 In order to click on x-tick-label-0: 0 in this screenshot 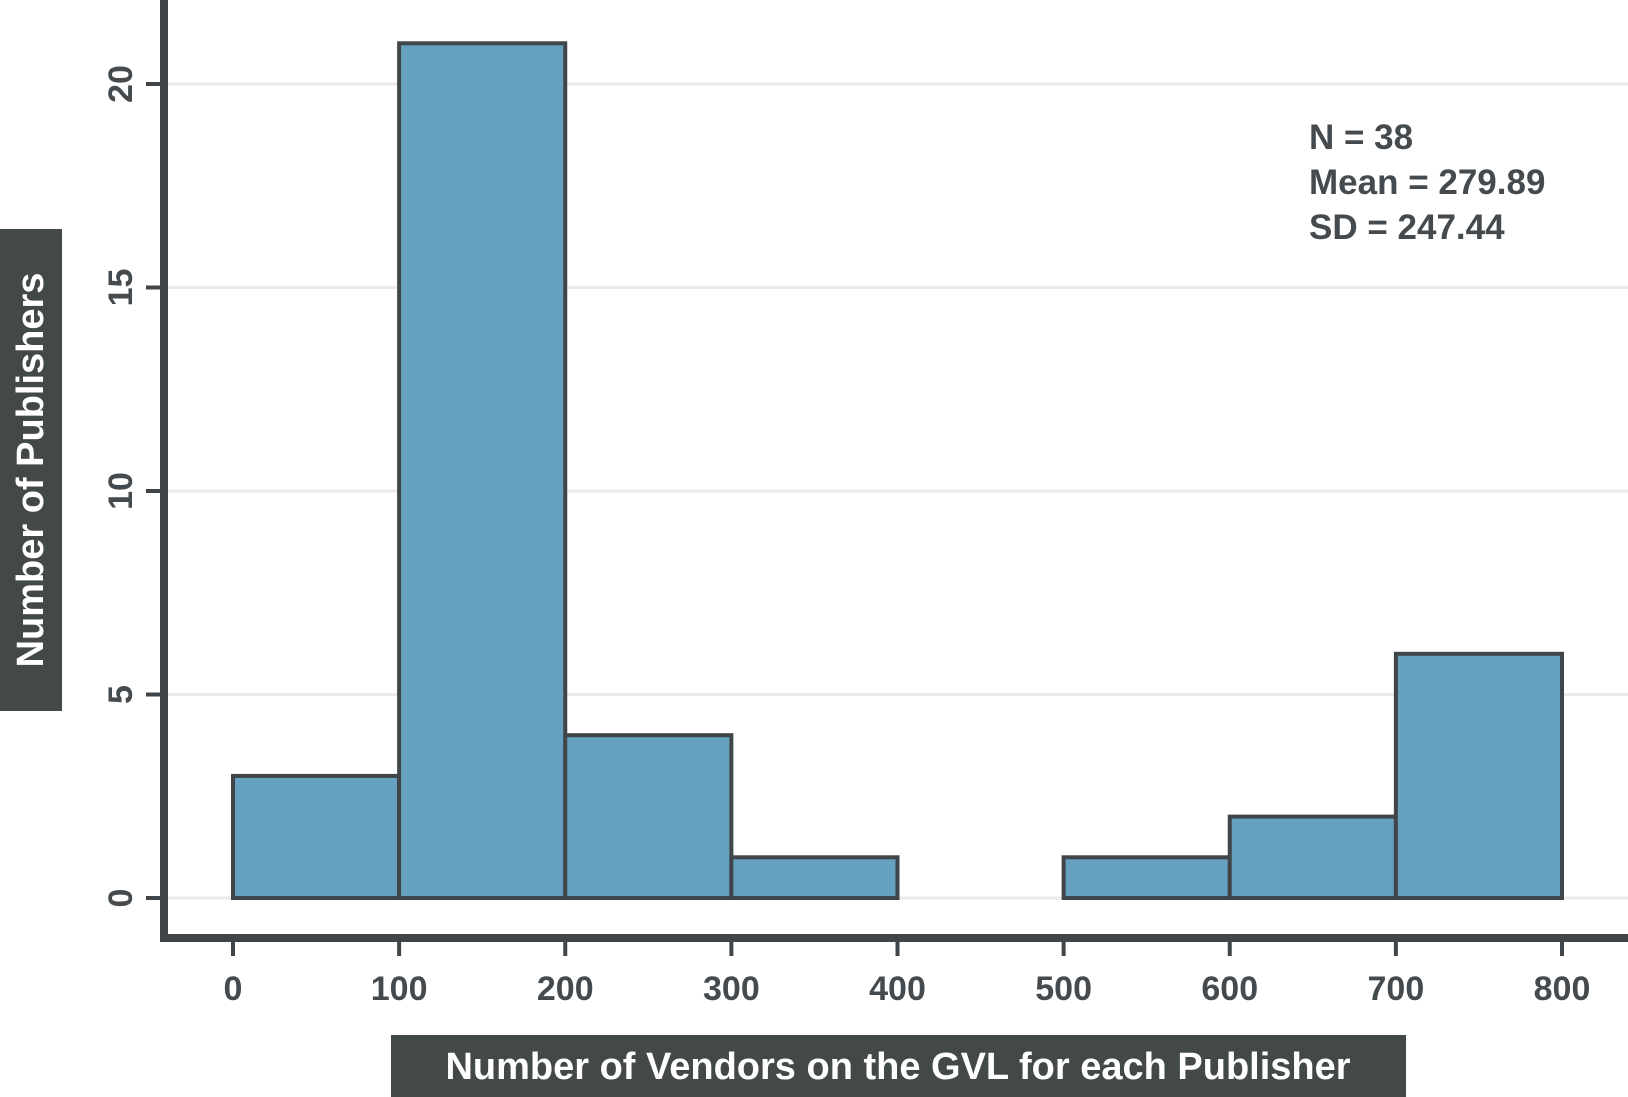, I will do `click(233, 989)`.